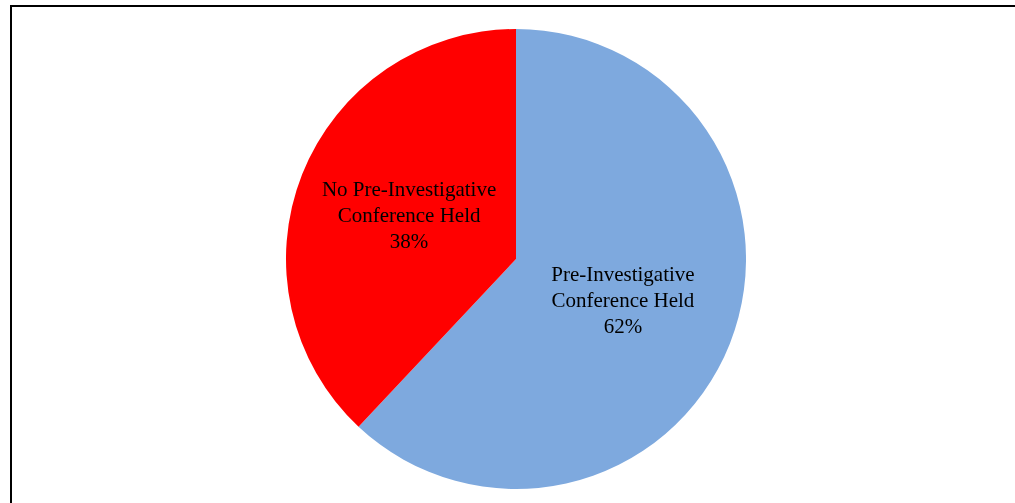  Describe the element at coordinates (409, 241) in the screenshot. I see `data-label: 38%` at that location.